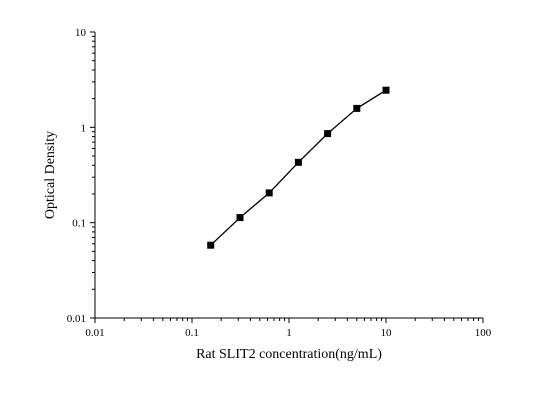 Image resolution: width=534 pixels, height=400 pixels. Describe the element at coordinates (50, 175) in the screenshot. I see `y-axis-title: Optical Density` at that location.